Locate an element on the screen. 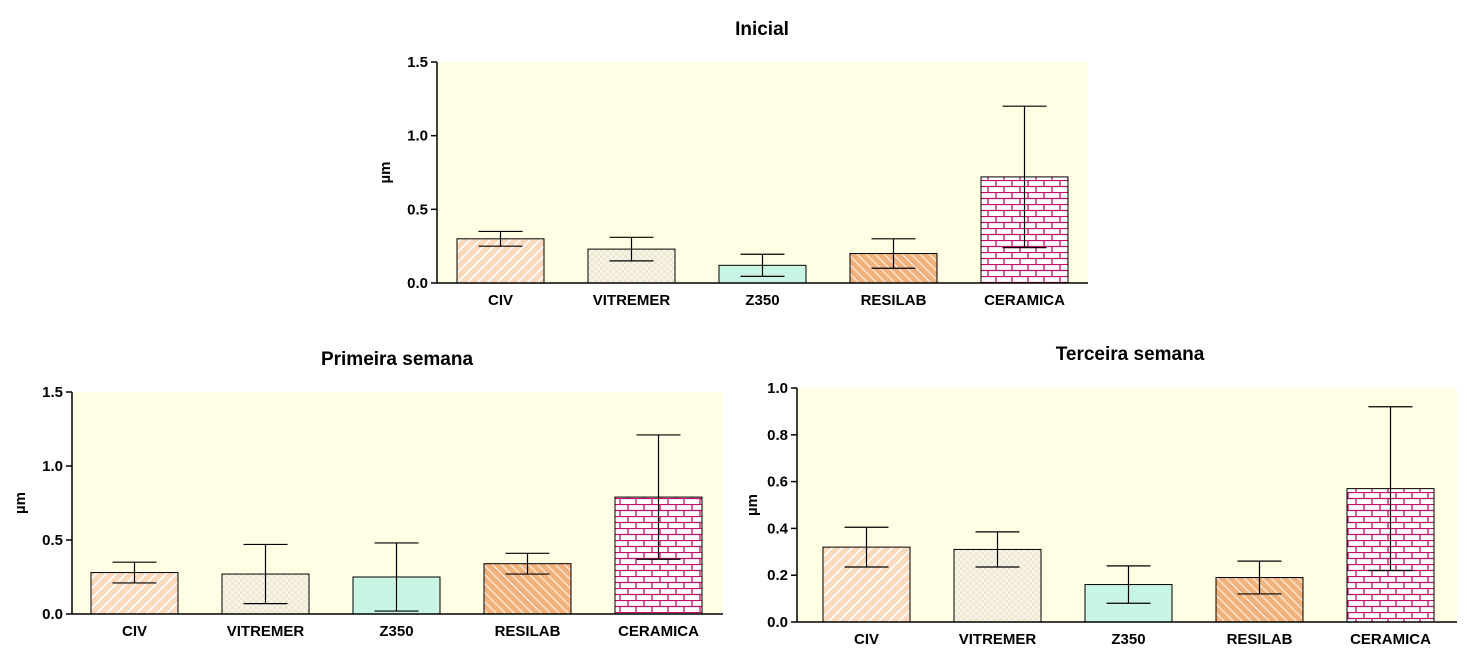  y-tick-label: 0.2 is located at coordinates (777, 575).